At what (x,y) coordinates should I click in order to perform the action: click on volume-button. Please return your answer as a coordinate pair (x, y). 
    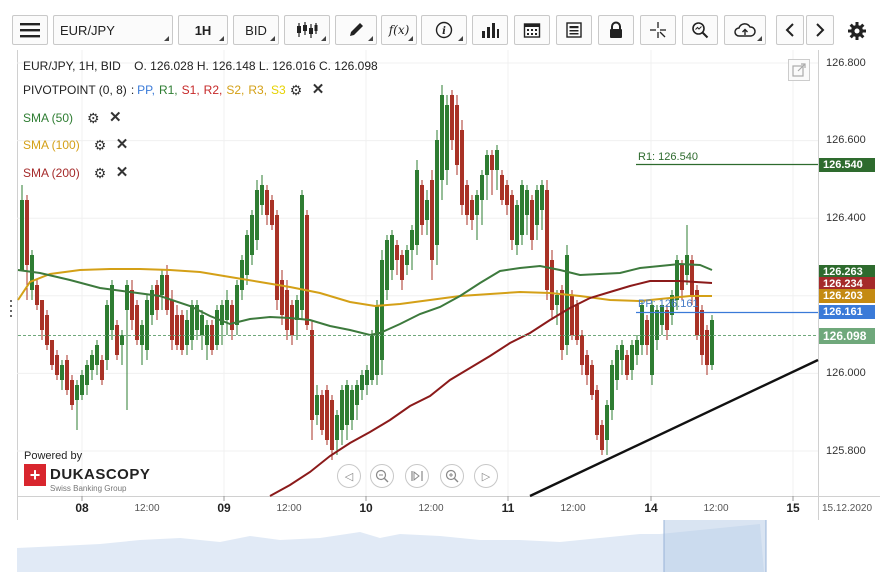
    Looking at the image, I should click on (490, 30).